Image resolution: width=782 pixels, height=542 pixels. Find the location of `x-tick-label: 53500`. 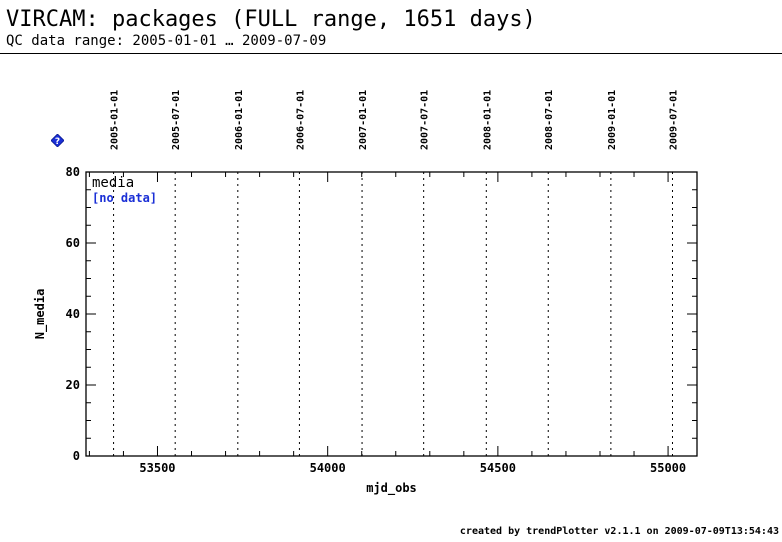

x-tick-label: 53500 is located at coordinates (157, 468).